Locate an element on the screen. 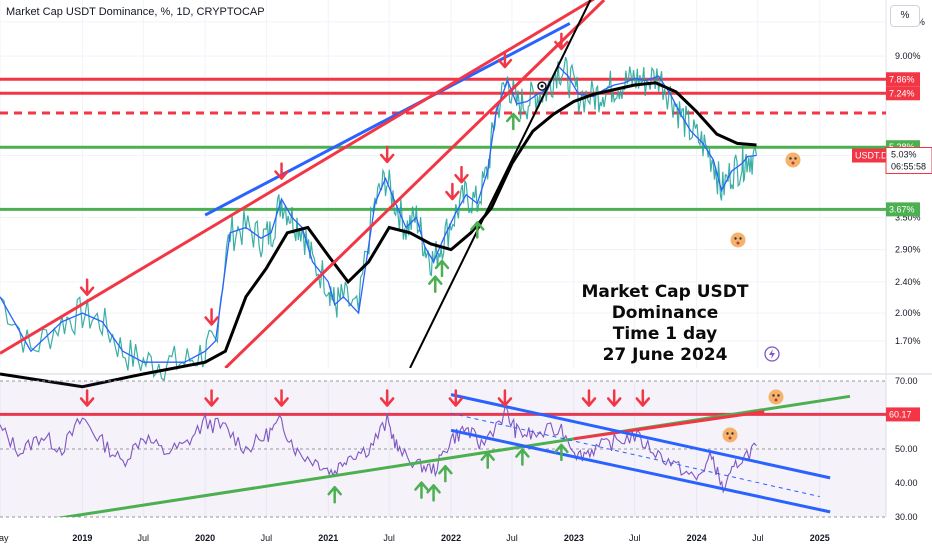 This screenshot has height=550, width=932. lightning-bolt is located at coordinates (772, 354).